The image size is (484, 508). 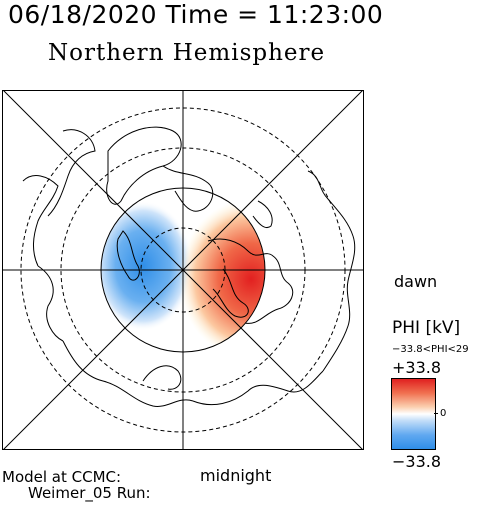 I want to click on date-time-header: 06/18/2020 Time = 11:23:00, so click(x=196, y=14).